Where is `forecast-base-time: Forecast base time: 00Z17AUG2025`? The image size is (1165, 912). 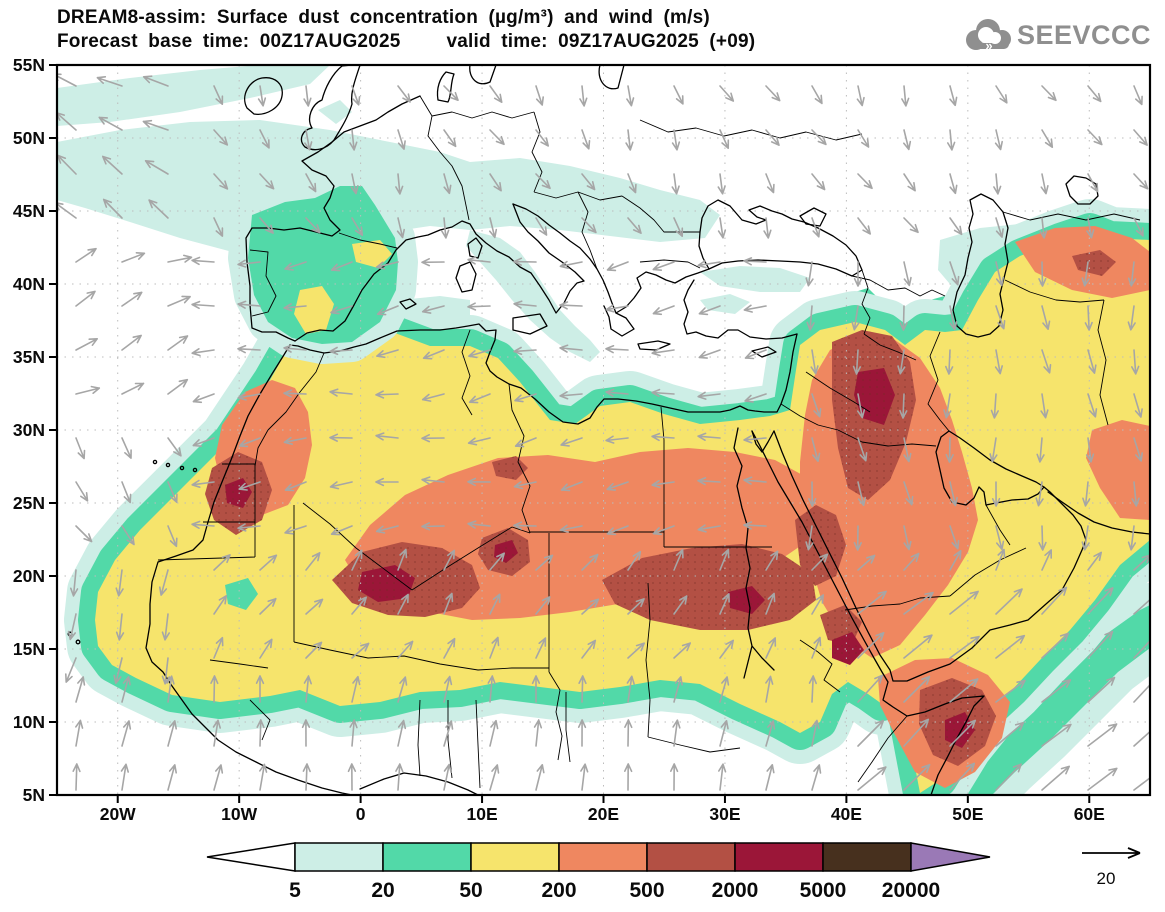
forecast-base-time: Forecast base time: 00Z17AUG2025 is located at coordinates (229, 41).